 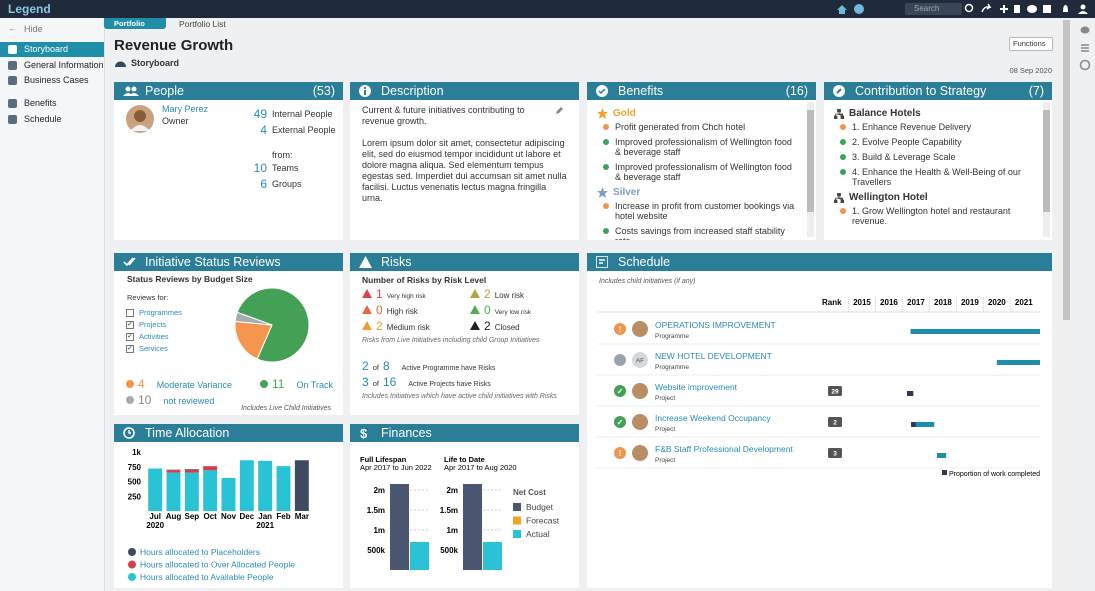 I want to click on group-header: Balance Hotels, so click(x=934, y=113).